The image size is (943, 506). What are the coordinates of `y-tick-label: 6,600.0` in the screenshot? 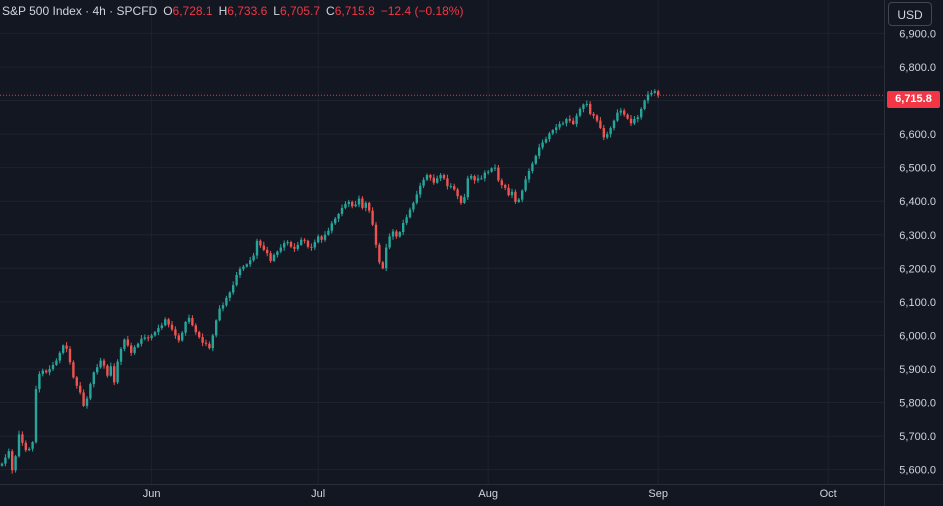 It's located at (917, 135).